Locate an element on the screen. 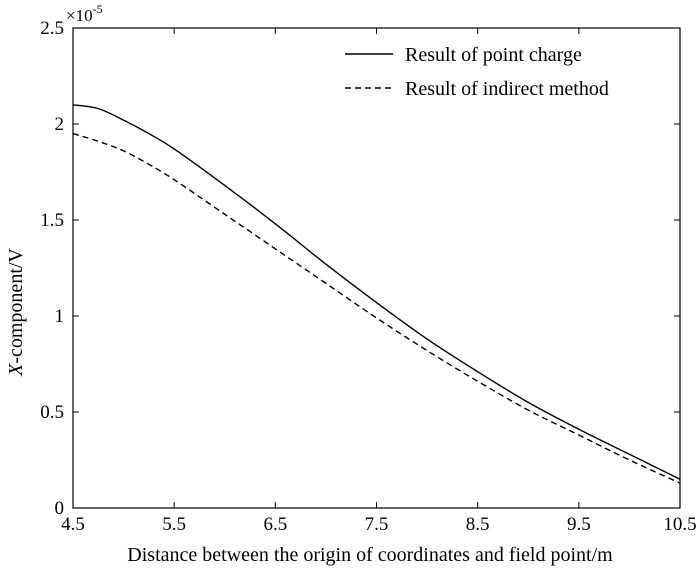 The image size is (700, 579). y-axis-label-rest: -component/V is located at coordinates (16, 306).